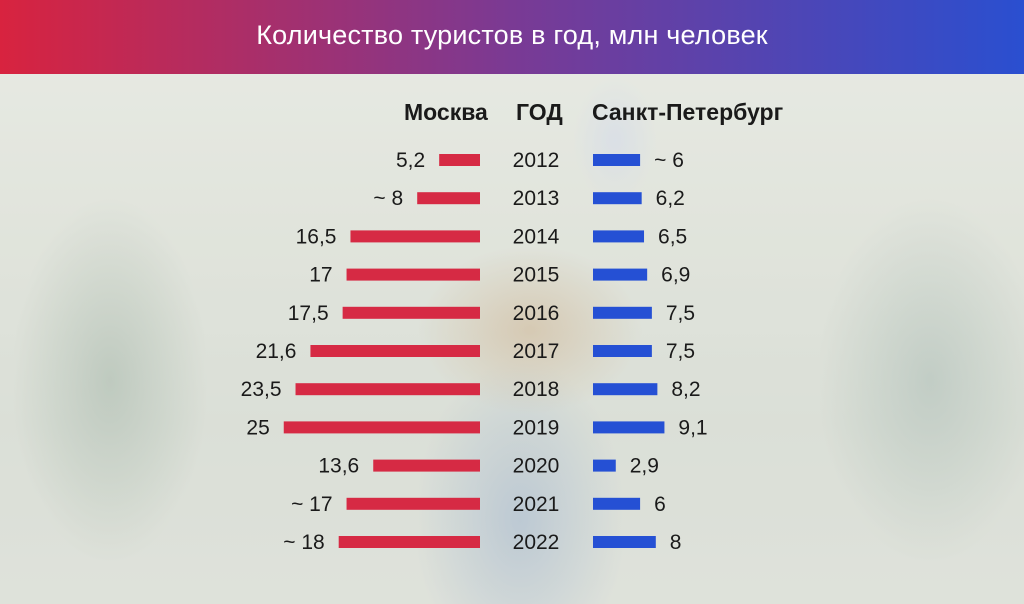 Image resolution: width=1024 pixels, height=604 pixels. I want to click on spb-column-header: Санкт-Петербург, so click(688, 112).